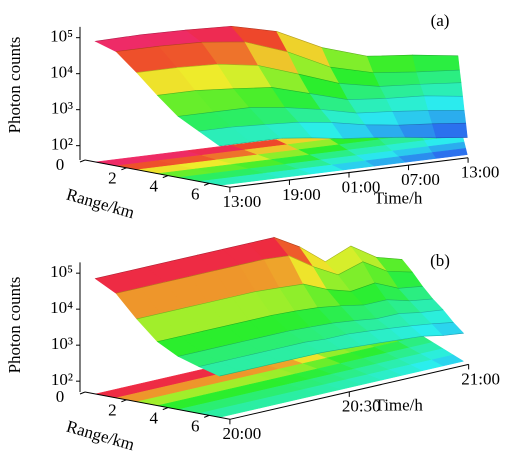 This screenshot has width=519, height=465. What do you see at coordinates (440, 260) in the screenshot?
I see `panel-label: (b)` at bounding box center [440, 260].